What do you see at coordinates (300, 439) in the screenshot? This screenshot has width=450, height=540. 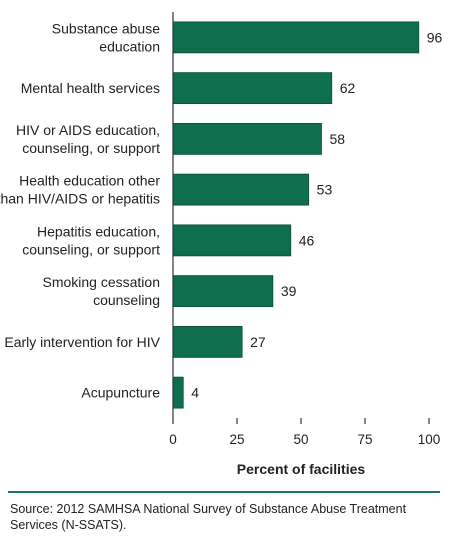 I see `x-tick-label: 50` at bounding box center [300, 439].